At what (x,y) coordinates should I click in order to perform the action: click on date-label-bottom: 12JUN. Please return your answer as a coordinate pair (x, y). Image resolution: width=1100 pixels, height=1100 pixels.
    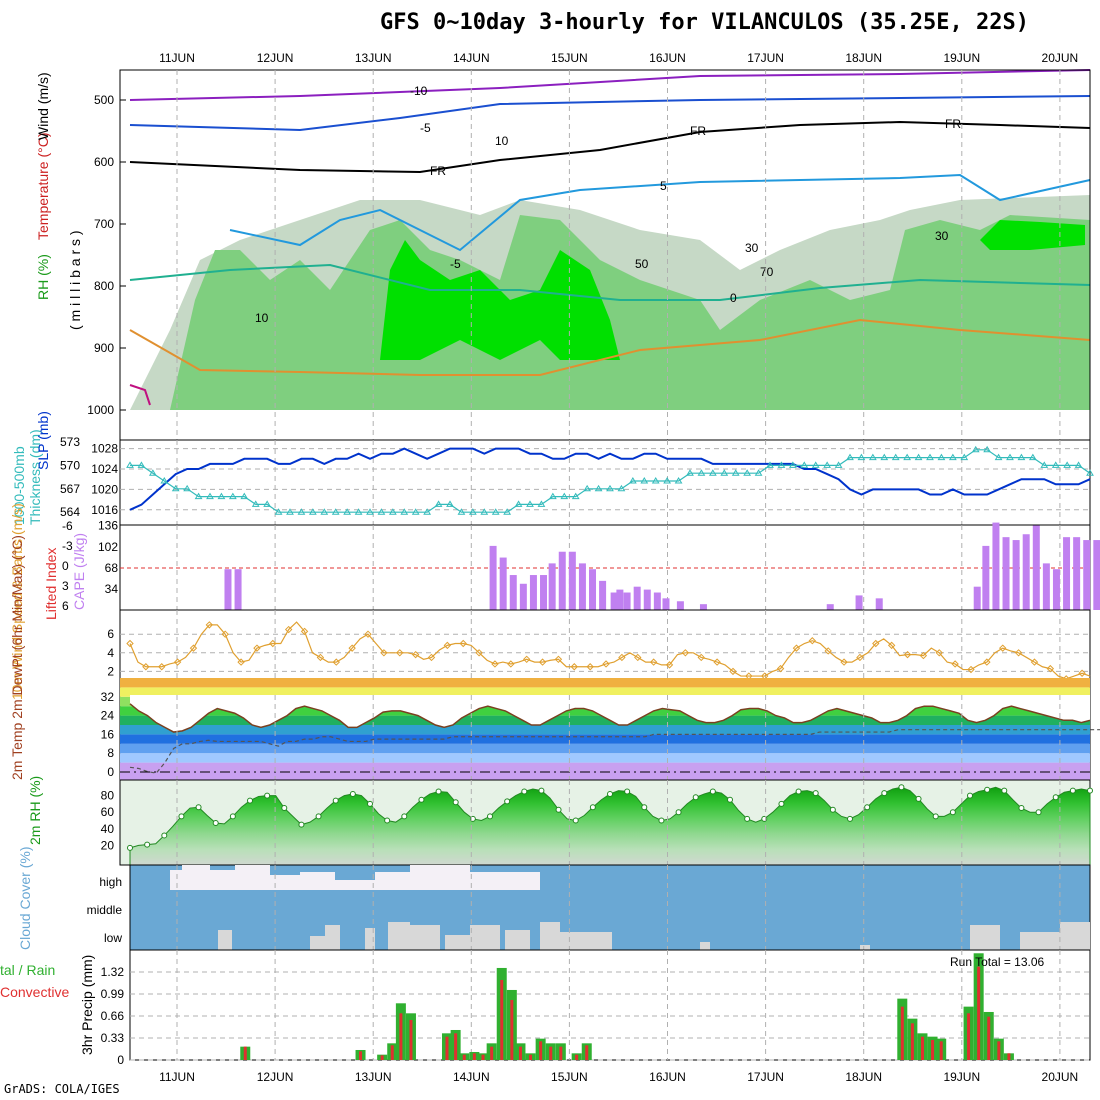
    Looking at the image, I should click on (275, 1077).